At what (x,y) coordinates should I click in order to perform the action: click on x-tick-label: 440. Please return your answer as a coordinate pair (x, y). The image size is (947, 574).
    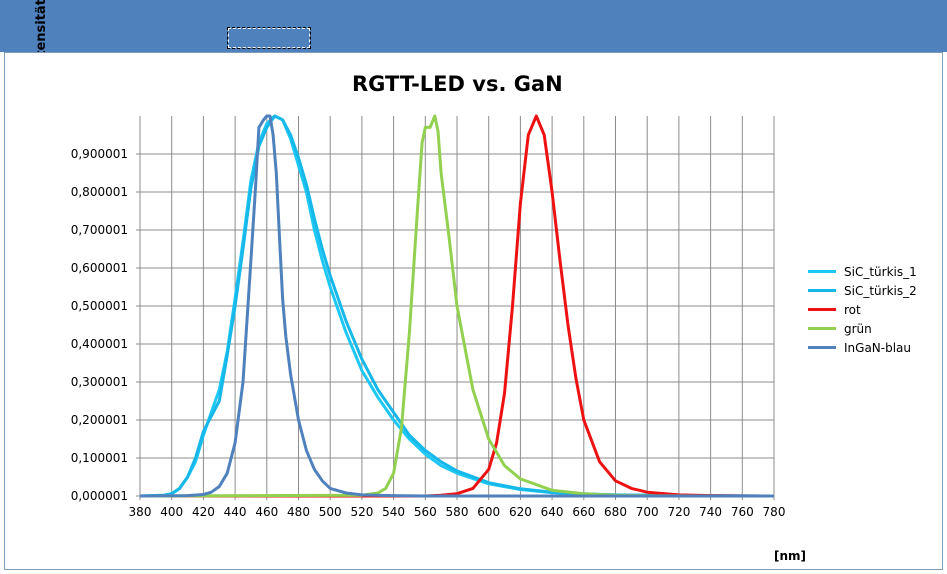
    Looking at the image, I should click on (235, 512).